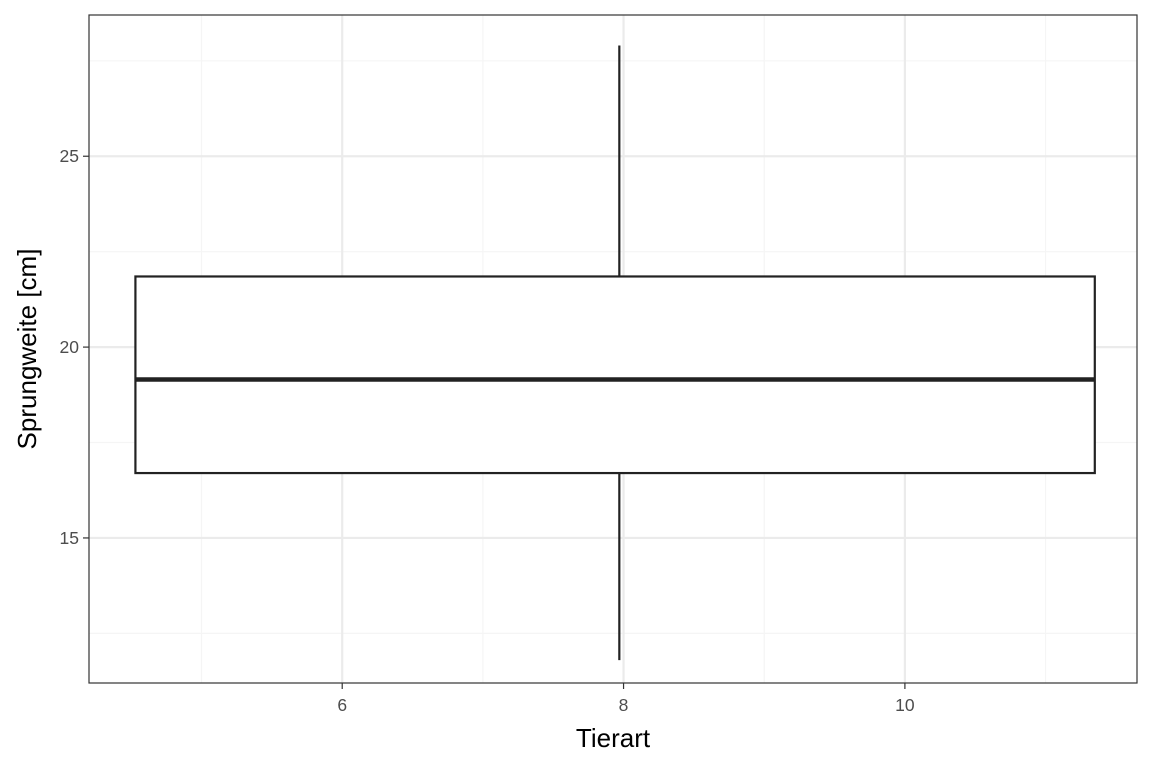  I want to click on y-tick-label: 20, so click(70, 347).